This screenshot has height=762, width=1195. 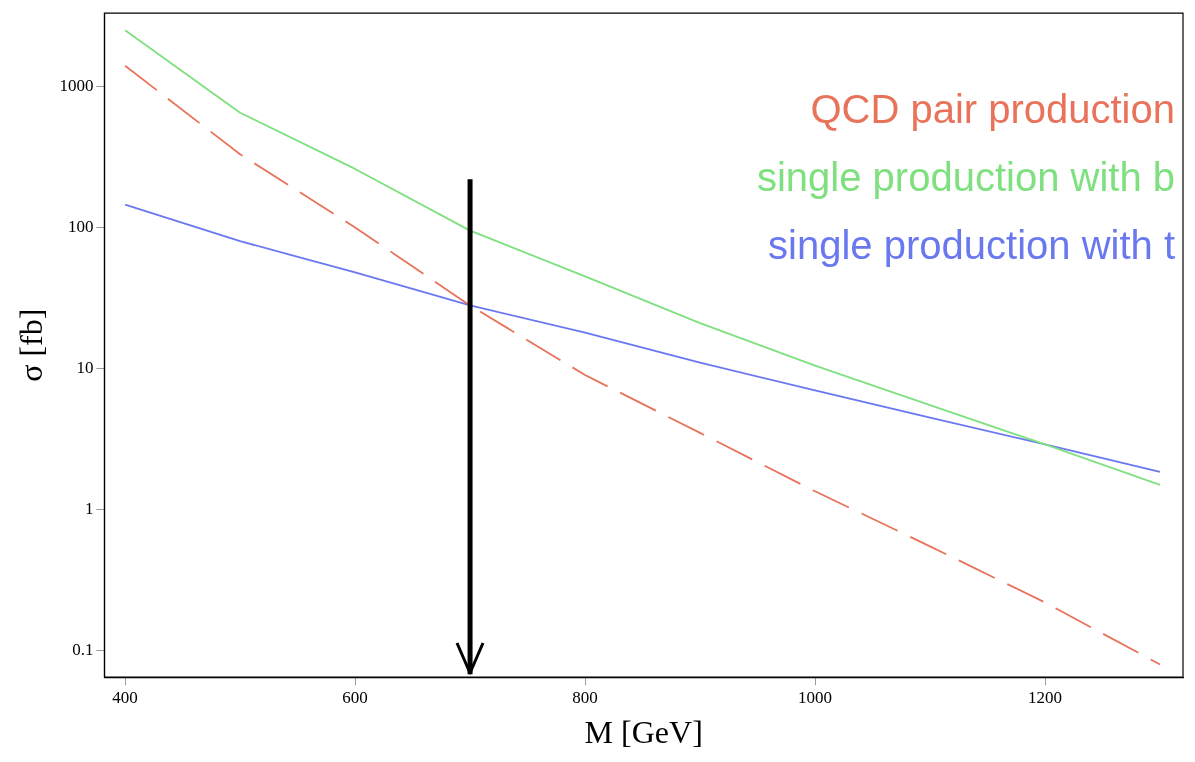 What do you see at coordinates (30, 345) in the screenshot?
I see `y-axis-title: σ [fb]` at bounding box center [30, 345].